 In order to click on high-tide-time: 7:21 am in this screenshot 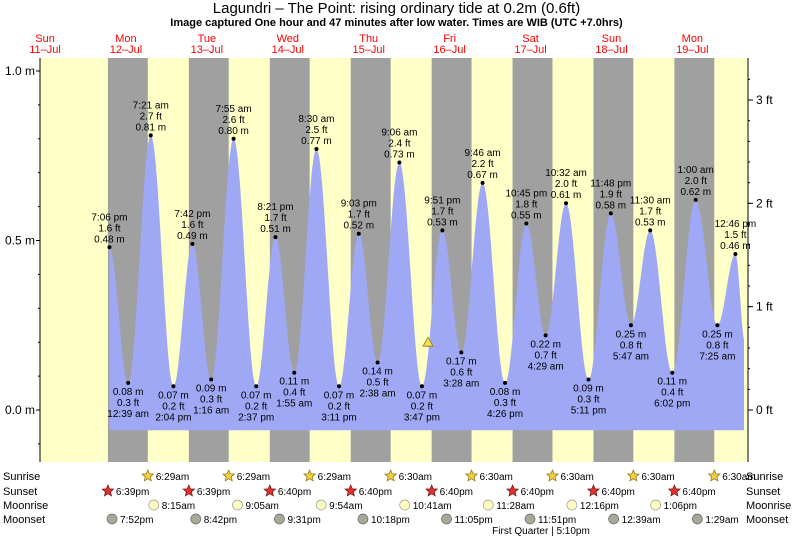, I will do `click(151, 105)`.